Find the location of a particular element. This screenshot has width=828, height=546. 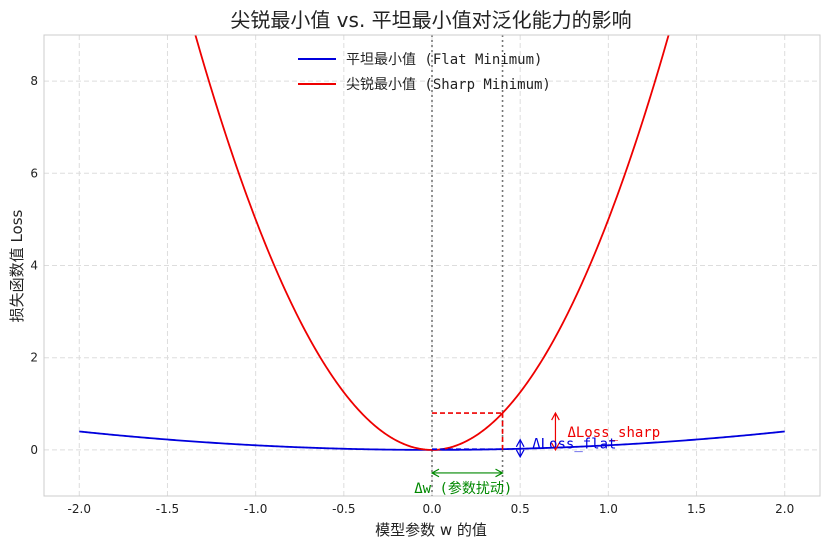

y-ticks: 0 2 4 6 8 is located at coordinates (34, 265).